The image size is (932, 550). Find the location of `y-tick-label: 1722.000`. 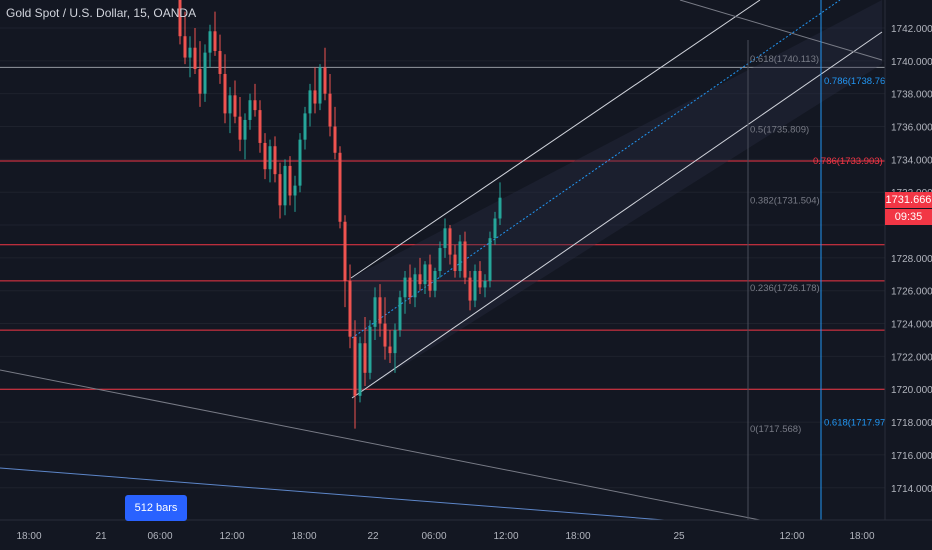

y-tick-label: 1722.000 is located at coordinates (911, 357).